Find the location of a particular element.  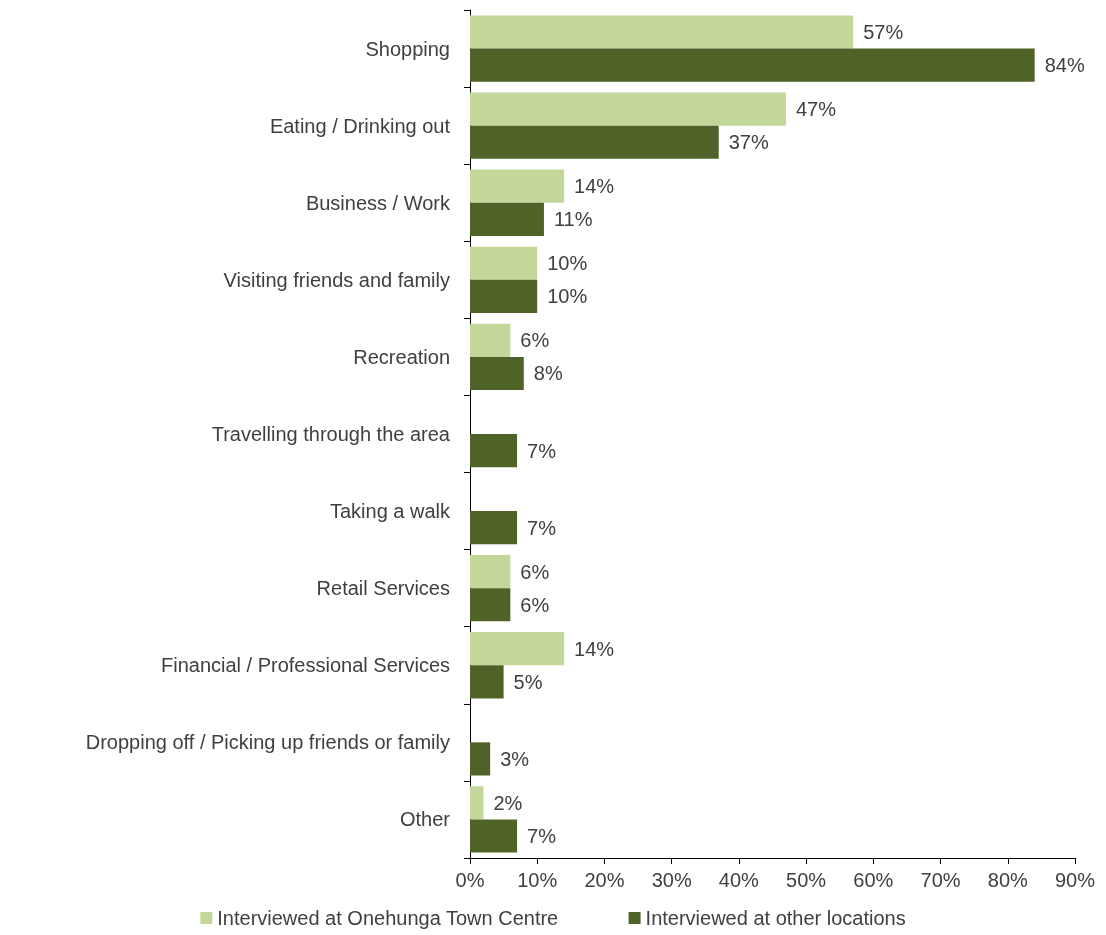

y-tick-label: Other is located at coordinates (425, 819).